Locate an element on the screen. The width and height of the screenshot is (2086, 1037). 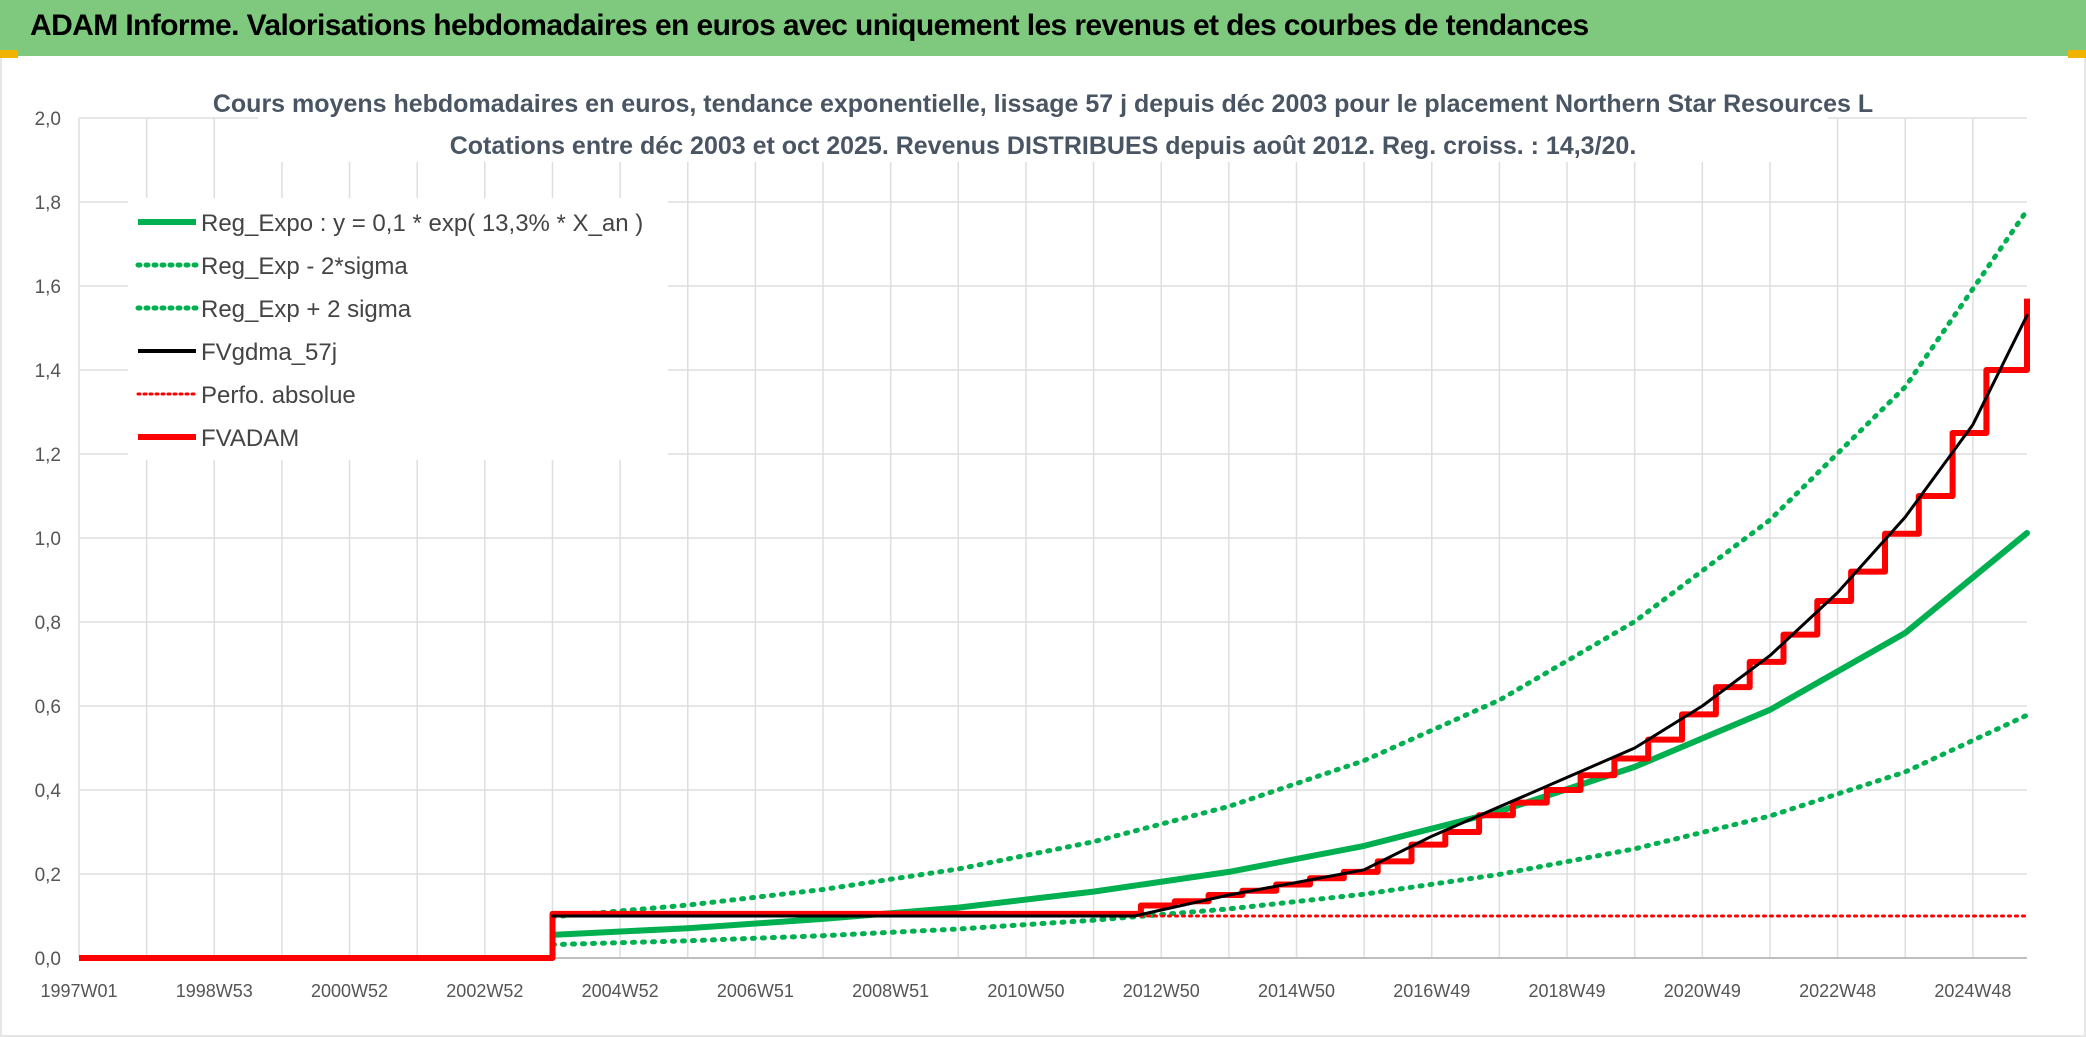
legend-label-reg-expo: Reg_Expo : y = 0,1 * exp( 13,3% * X_an ) is located at coordinates (422, 223).